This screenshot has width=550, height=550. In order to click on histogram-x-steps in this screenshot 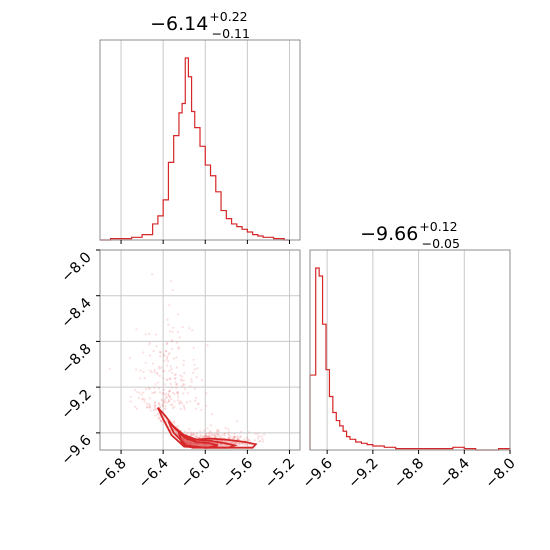, I will do `click(195, 149)`.